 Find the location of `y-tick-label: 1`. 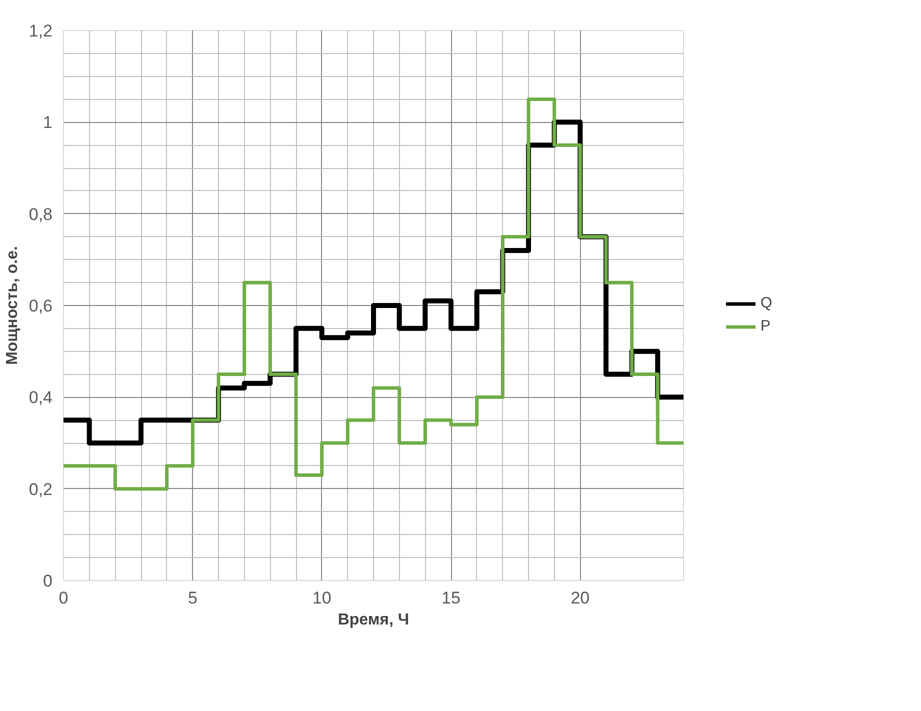

y-tick-label: 1 is located at coordinates (48, 122).